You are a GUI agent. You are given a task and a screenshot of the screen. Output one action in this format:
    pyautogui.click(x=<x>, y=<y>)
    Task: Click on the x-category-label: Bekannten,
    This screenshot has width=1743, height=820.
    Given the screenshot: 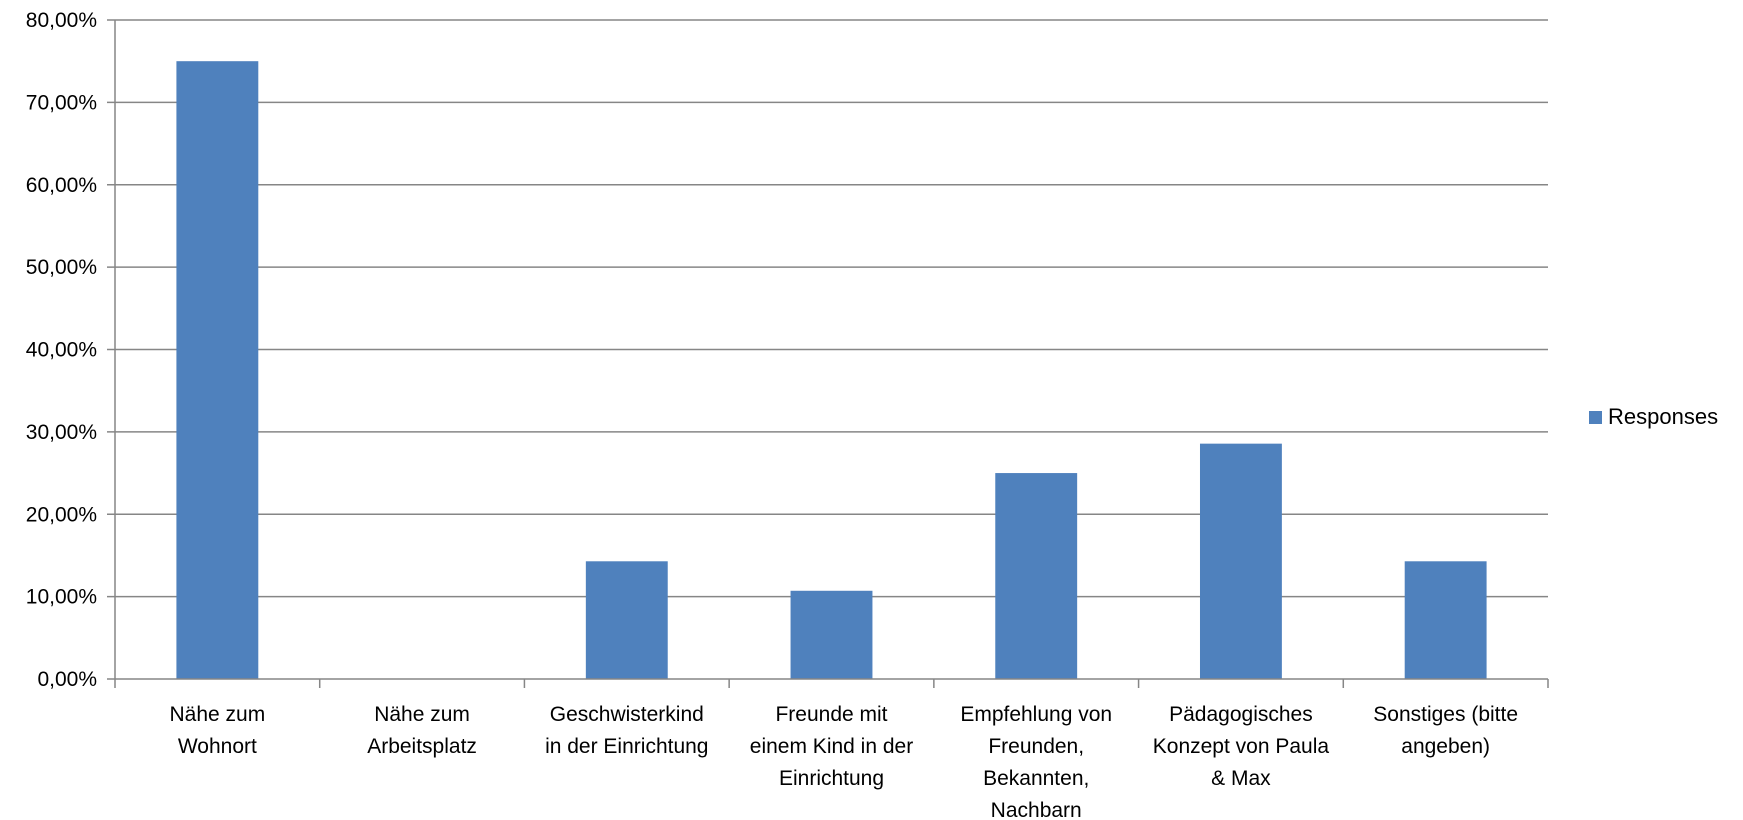 What is the action you would take?
    pyautogui.click(x=1036, y=778)
    